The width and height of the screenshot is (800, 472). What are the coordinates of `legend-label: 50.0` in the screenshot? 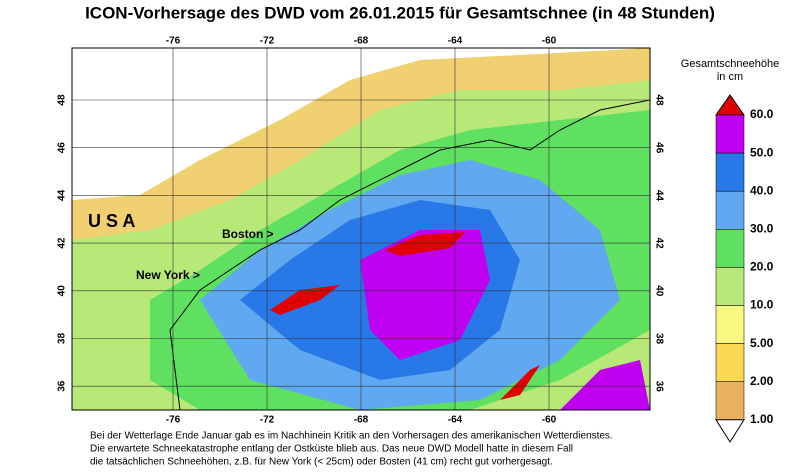 It's located at (762, 152).